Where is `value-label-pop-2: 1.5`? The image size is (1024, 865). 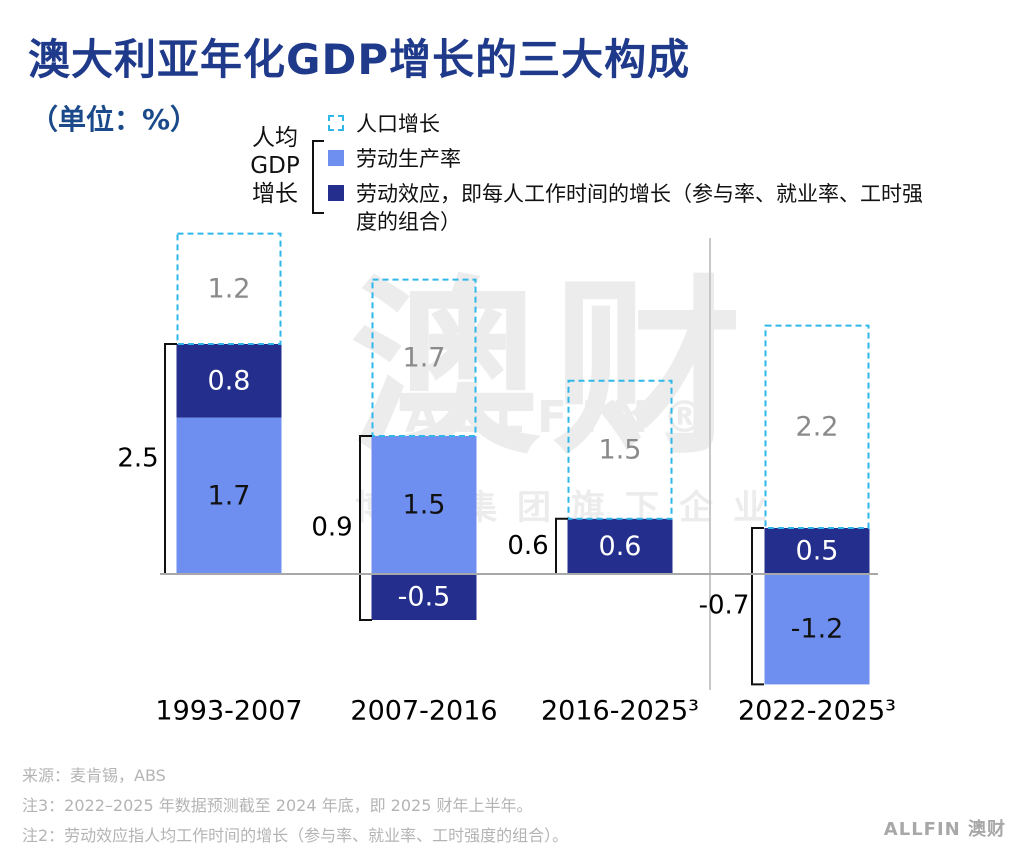 value-label-pop-2: 1.5 is located at coordinates (620, 449).